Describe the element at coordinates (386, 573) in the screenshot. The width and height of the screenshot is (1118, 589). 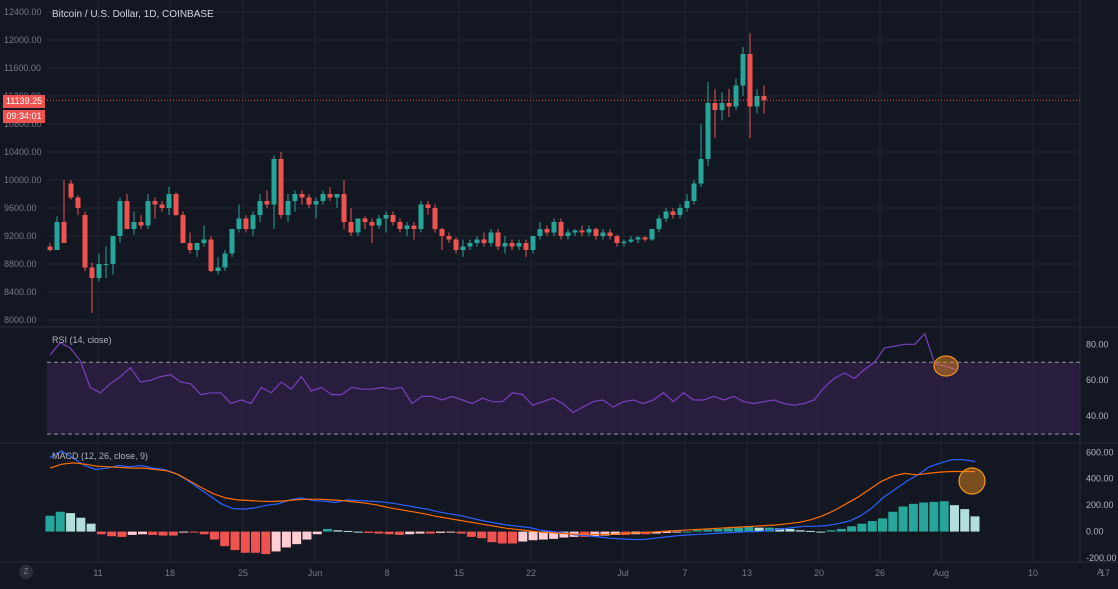
I see `time-tick-label: 8` at that location.